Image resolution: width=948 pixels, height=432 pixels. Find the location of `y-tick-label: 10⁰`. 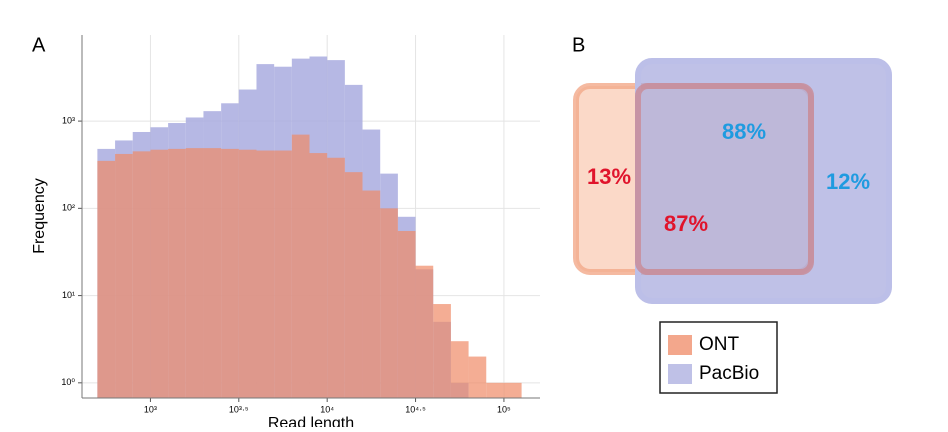

y-tick-label: 10⁰ is located at coordinates (68, 382).